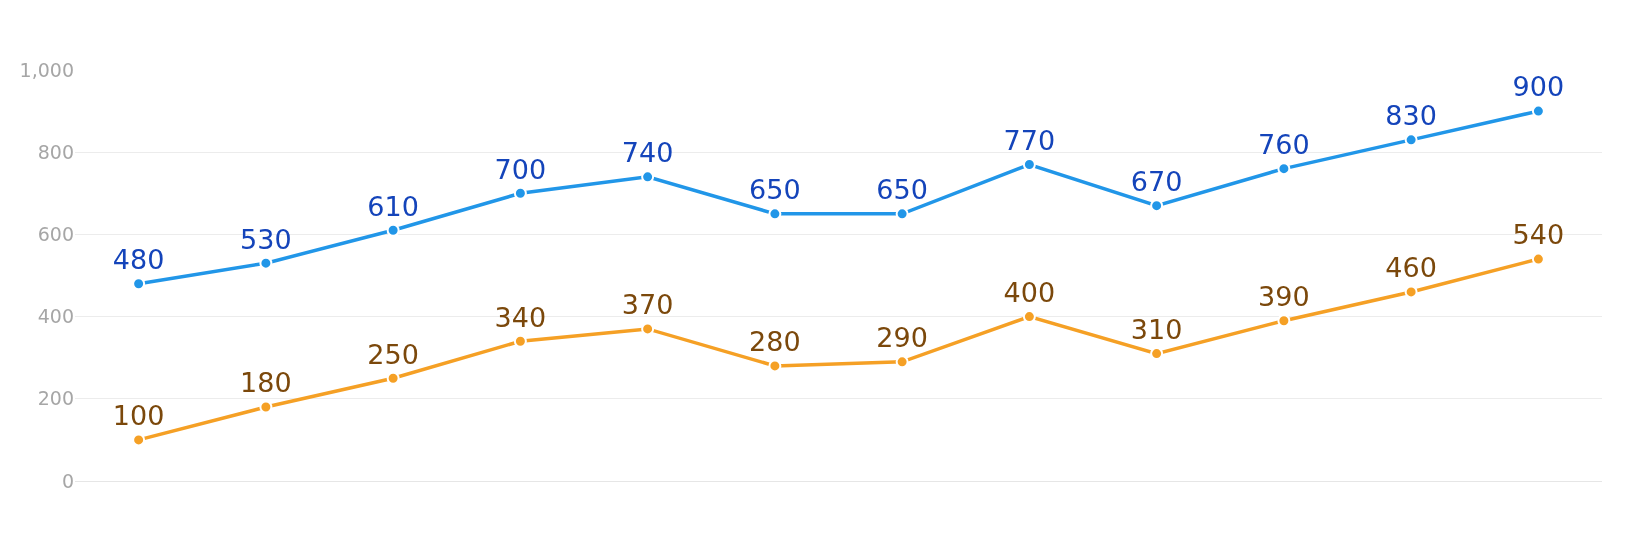 This screenshot has height=541, width=1632. What do you see at coordinates (1538, 235) in the screenshot?
I see `data-label: 540` at bounding box center [1538, 235].